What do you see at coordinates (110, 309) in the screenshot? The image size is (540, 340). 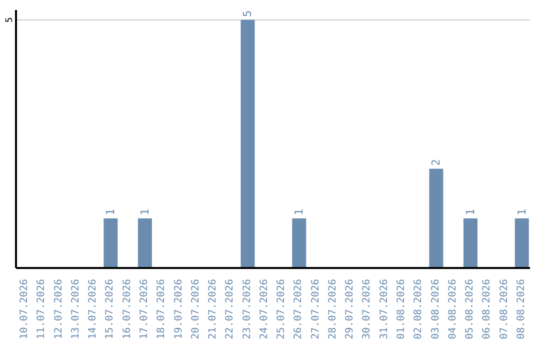 I see `x-tick-label: 15.07.2026` at bounding box center [110, 309].